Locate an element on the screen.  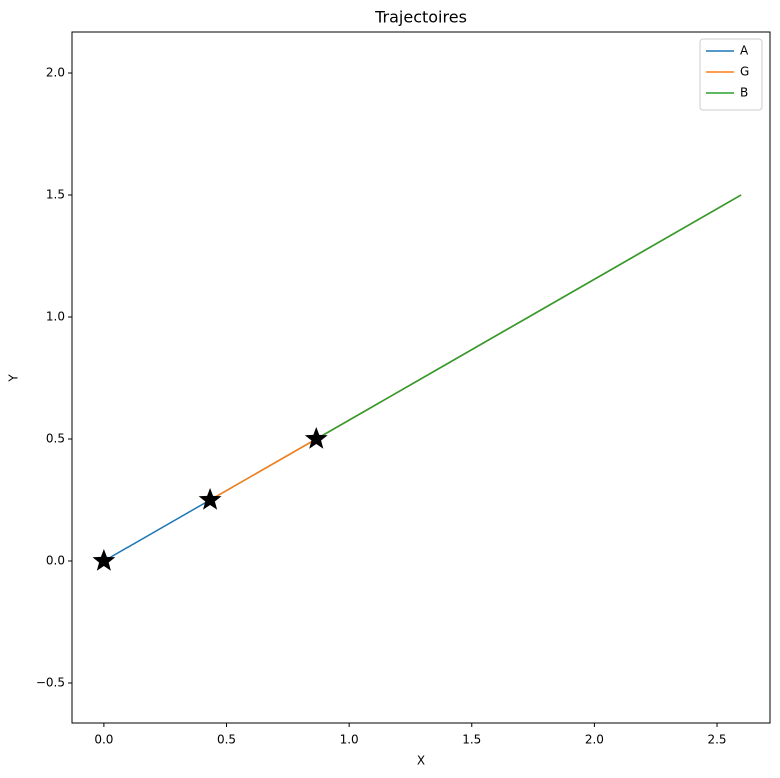
y-tick-label: 2.0 is located at coordinates (55, 72).